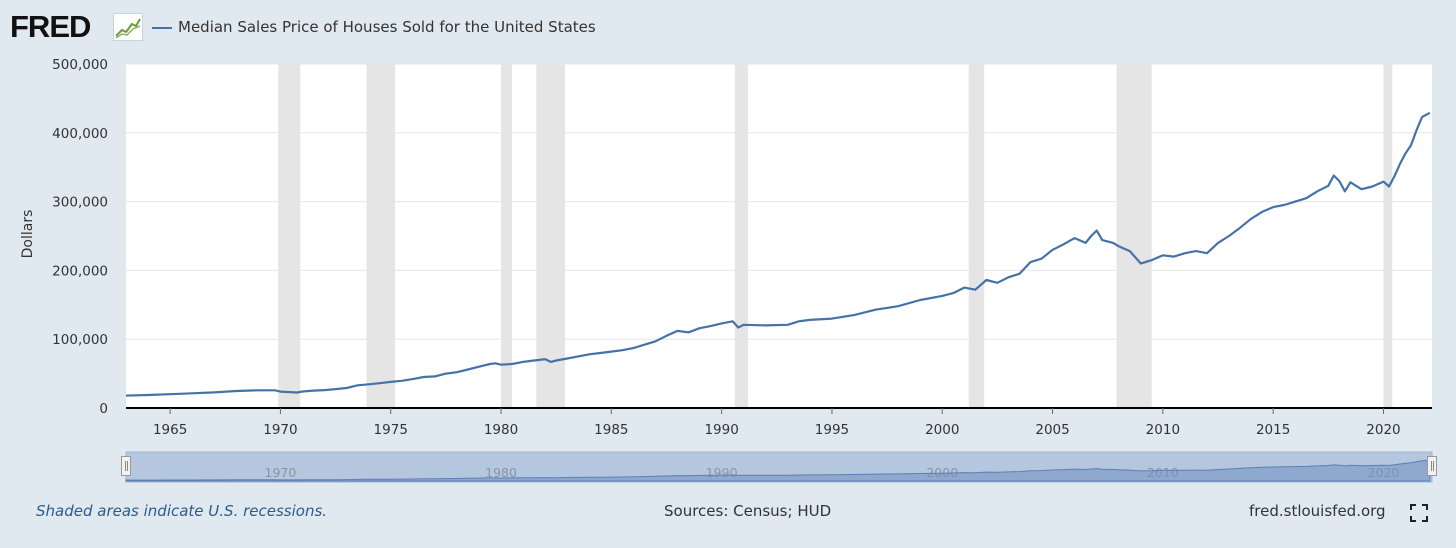  Describe the element at coordinates (778, 470) in the screenshot. I see `navigator-series-area` at that location.